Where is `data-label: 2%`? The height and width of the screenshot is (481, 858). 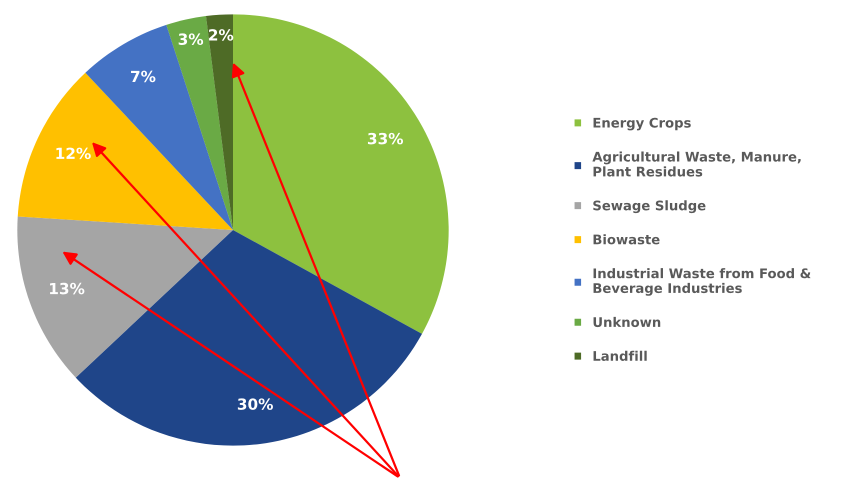
data-label: 2% is located at coordinates (221, 35).